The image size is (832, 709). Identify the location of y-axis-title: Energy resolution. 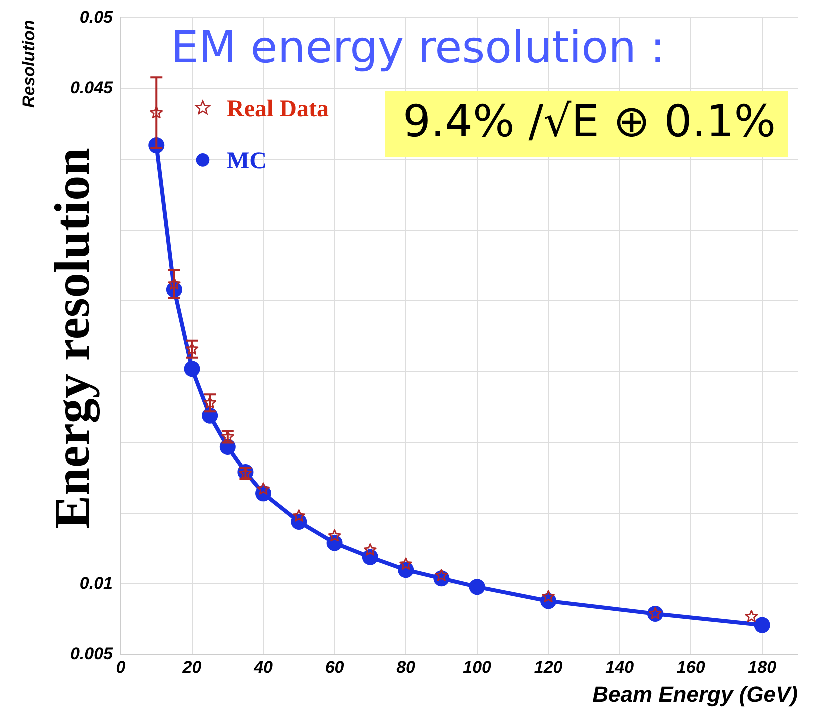
(72, 339).